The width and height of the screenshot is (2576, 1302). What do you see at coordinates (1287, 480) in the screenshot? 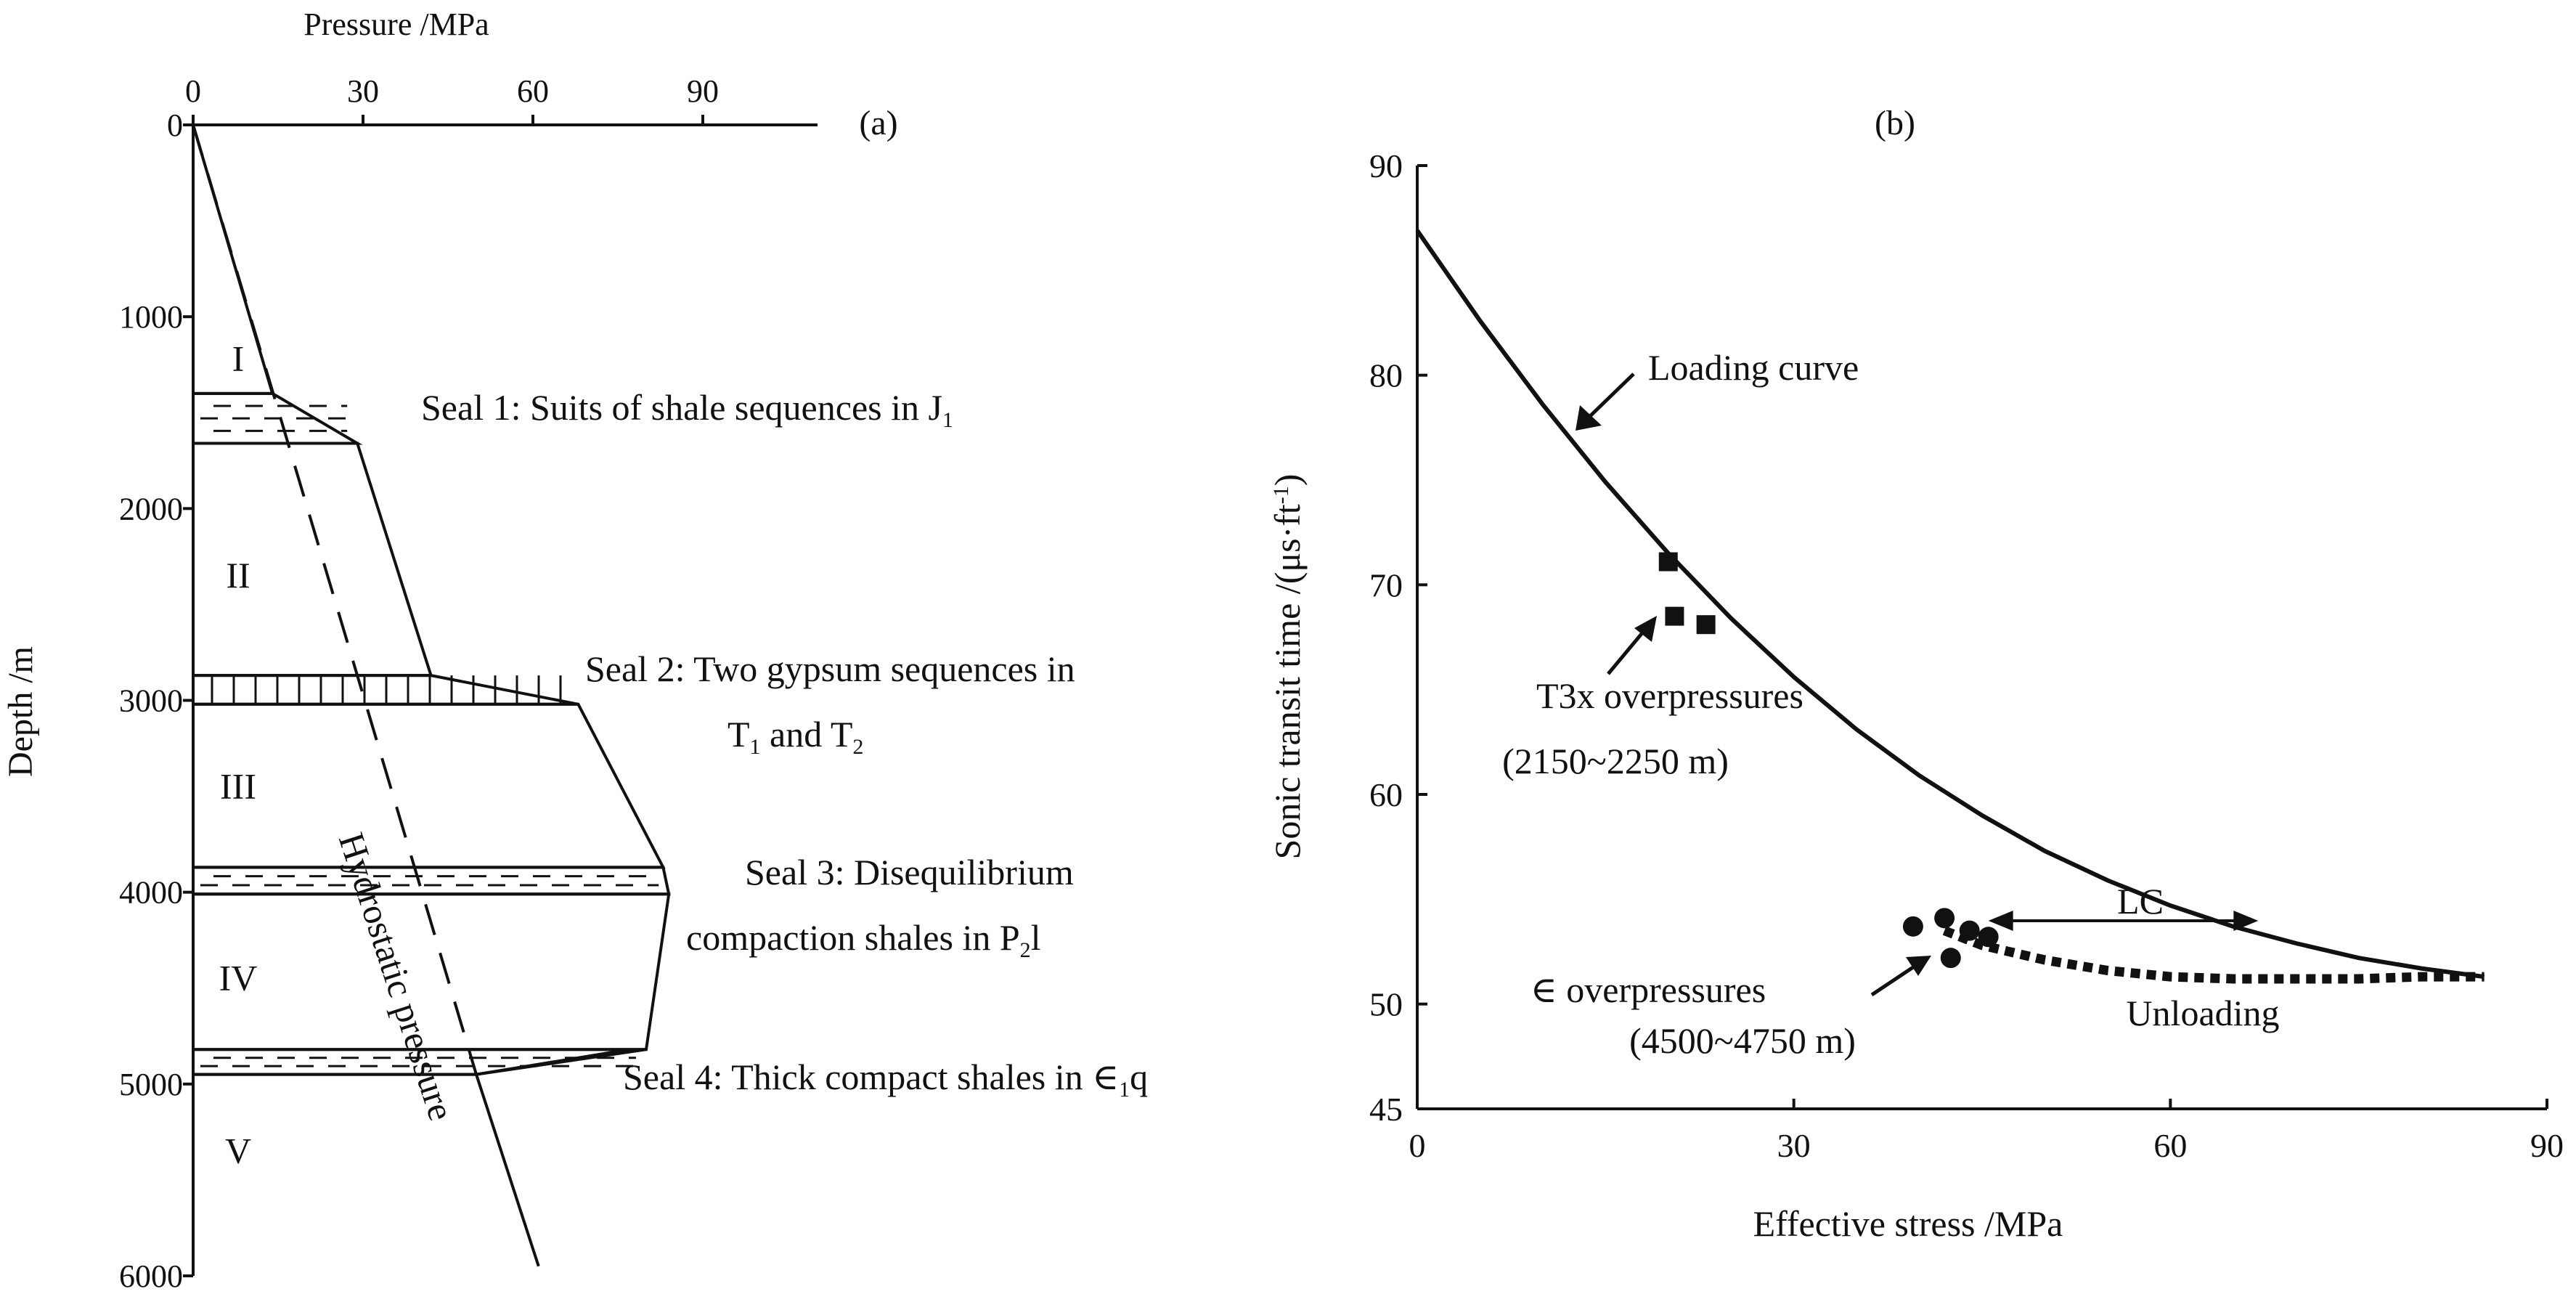
I see `panel-b-y-axis-title-close: )` at bounding box center [1287, 480].